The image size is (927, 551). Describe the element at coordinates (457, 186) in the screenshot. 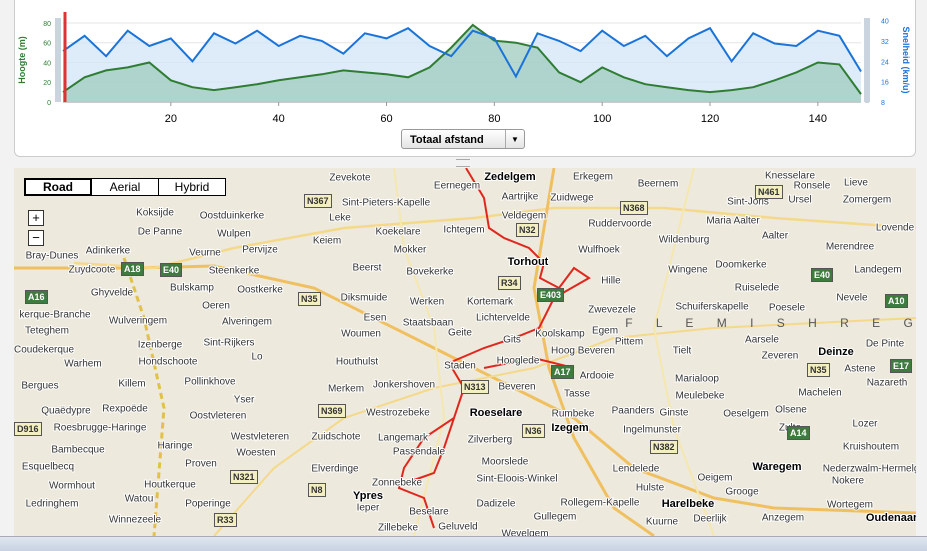

I see `place-label: Eernegem` at that location.